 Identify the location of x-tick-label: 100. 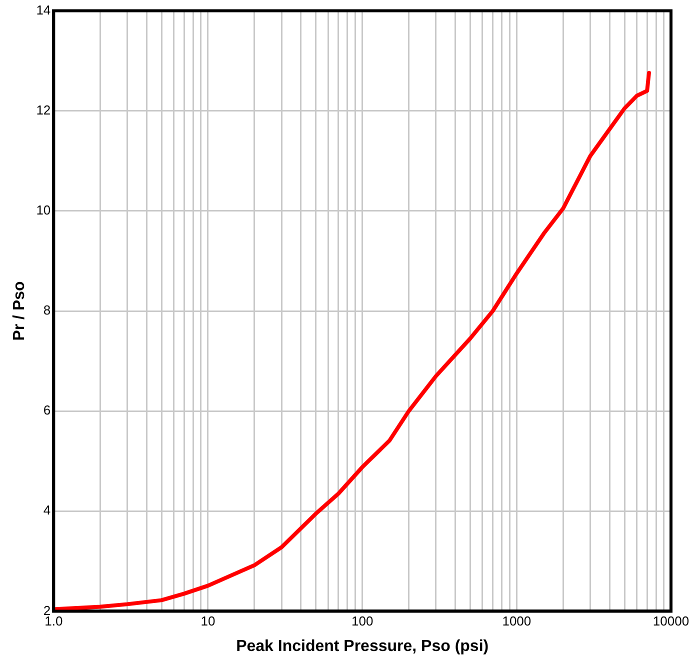
(362, 621).